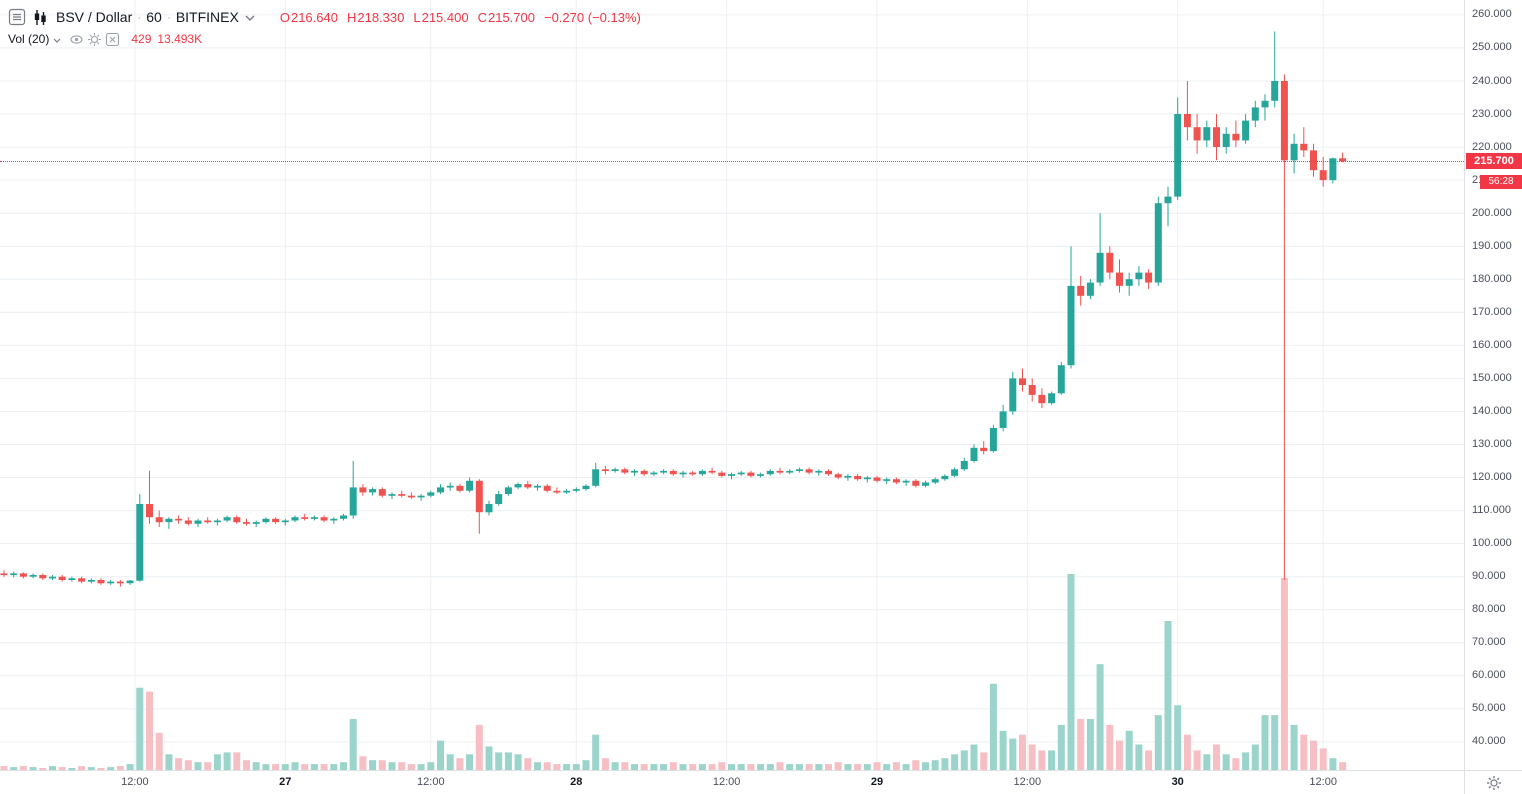 The height and width of the screenshot is (794, 1522). What do you see at coordinates (314, 17) in the screenshot?
I see `open-value: 216.640` at bounding box center [314, 17].